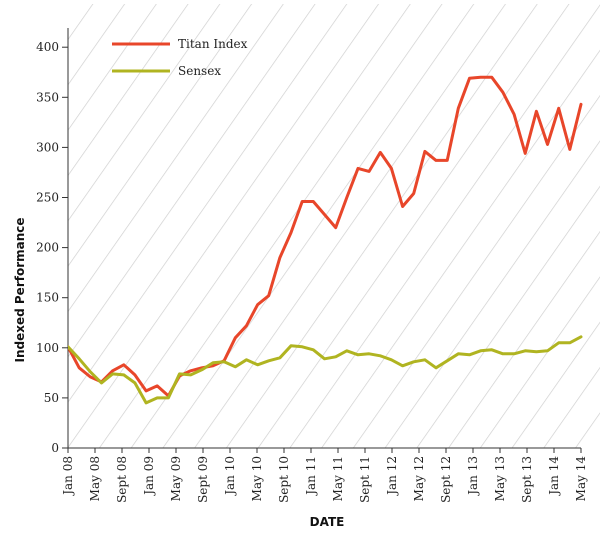  I want to click on x-tick-label: Jan 11, so click(311, 476).